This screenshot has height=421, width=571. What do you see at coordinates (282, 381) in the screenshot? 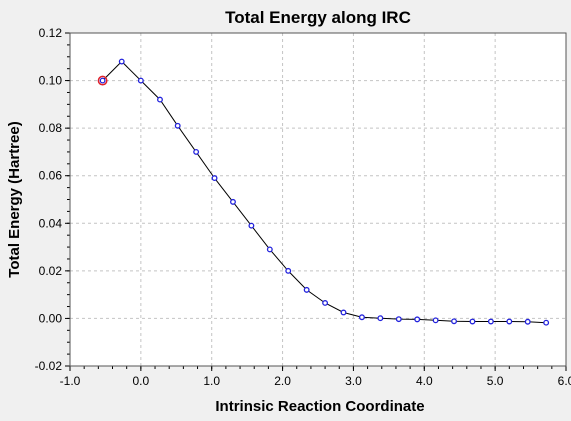
I see `x-tick-label: 2.0` at bounding box center [282, 381].